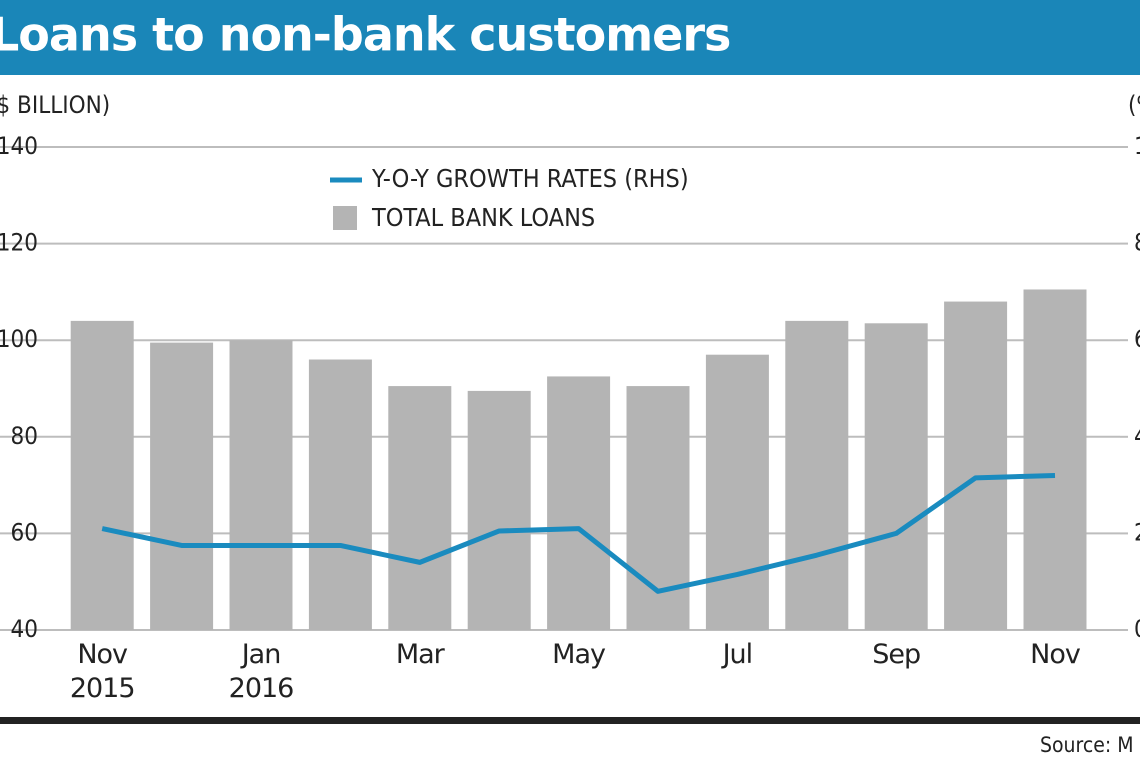  Describe the element at coordinates (896, 654) in the screenshot. I see `x-tick-label: Sep` at that location.